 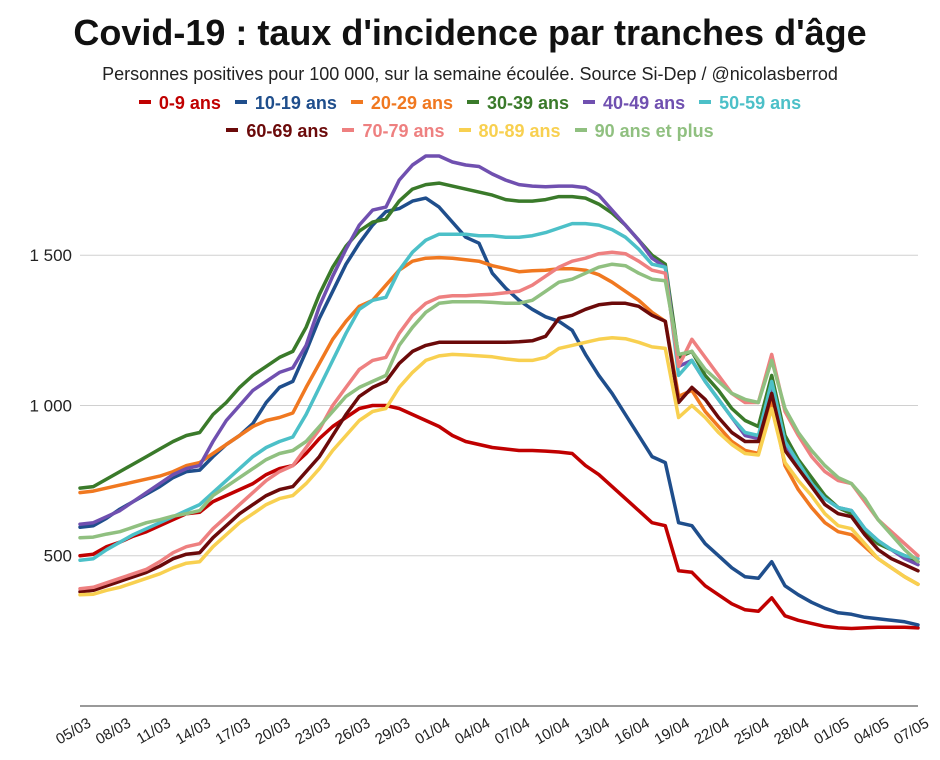 I want to click on x-tick-label: 23/03, so click(x=312, y=731).